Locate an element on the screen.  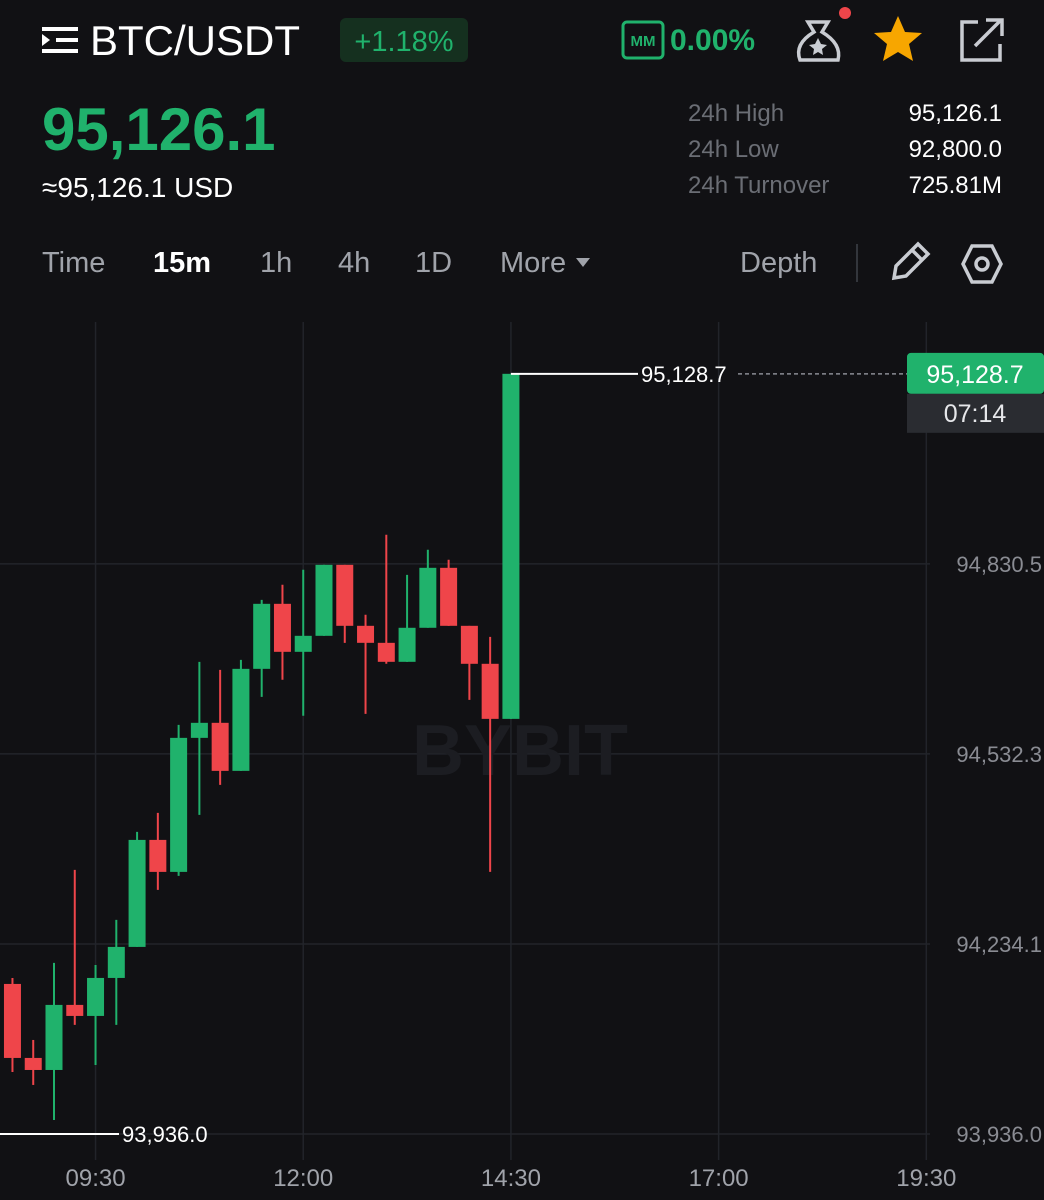
interval-tab: More is located at coordinates (533, 263).